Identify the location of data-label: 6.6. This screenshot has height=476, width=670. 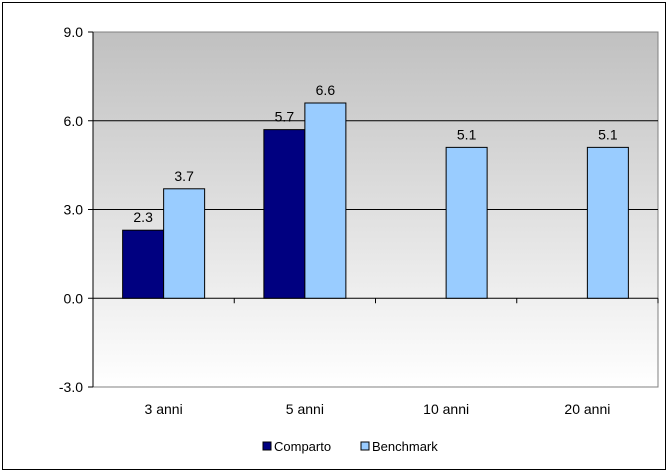
(326, 90).